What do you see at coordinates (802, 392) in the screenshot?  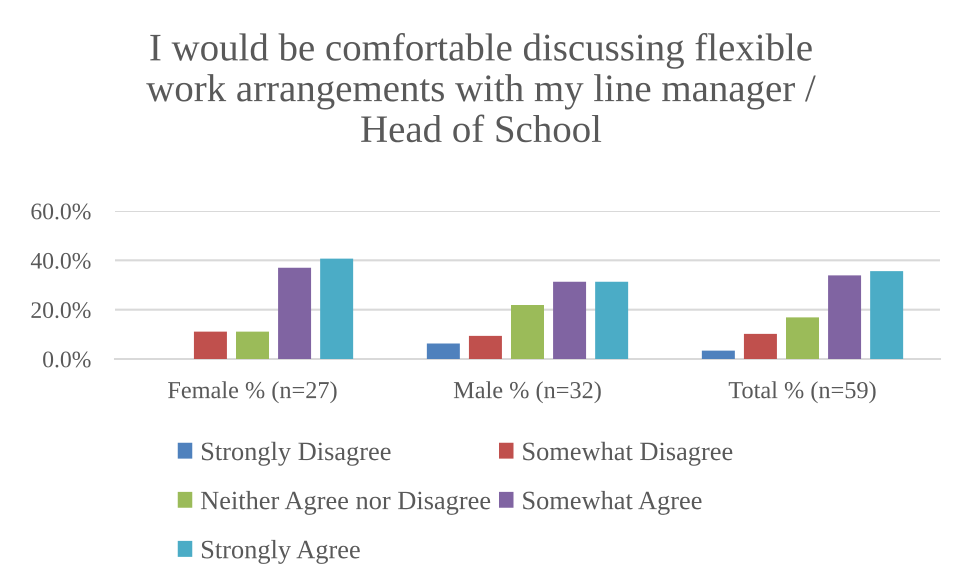 I see `x-tick-label: Total % (n=59)` at bounding box center [802, 392].